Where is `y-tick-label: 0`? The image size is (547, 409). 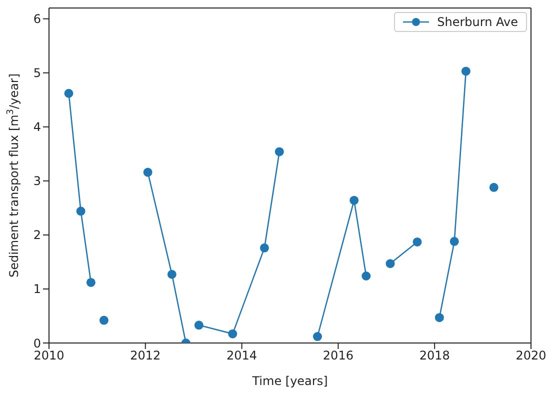 y-tick-label: 0 is located at coordinates (37, 343).